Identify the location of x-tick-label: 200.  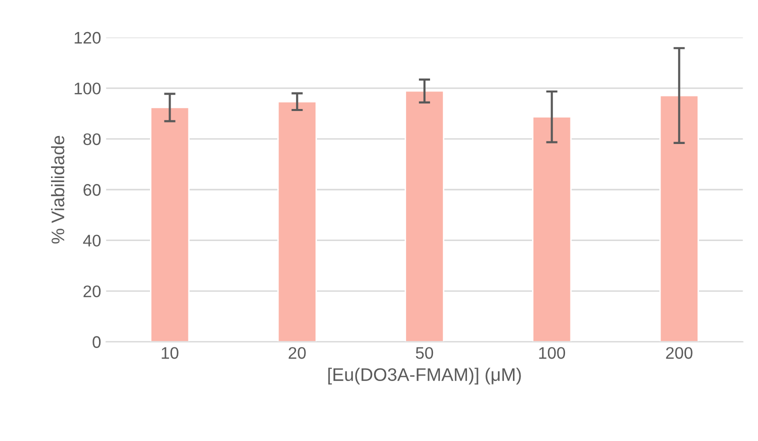
(679, 353).